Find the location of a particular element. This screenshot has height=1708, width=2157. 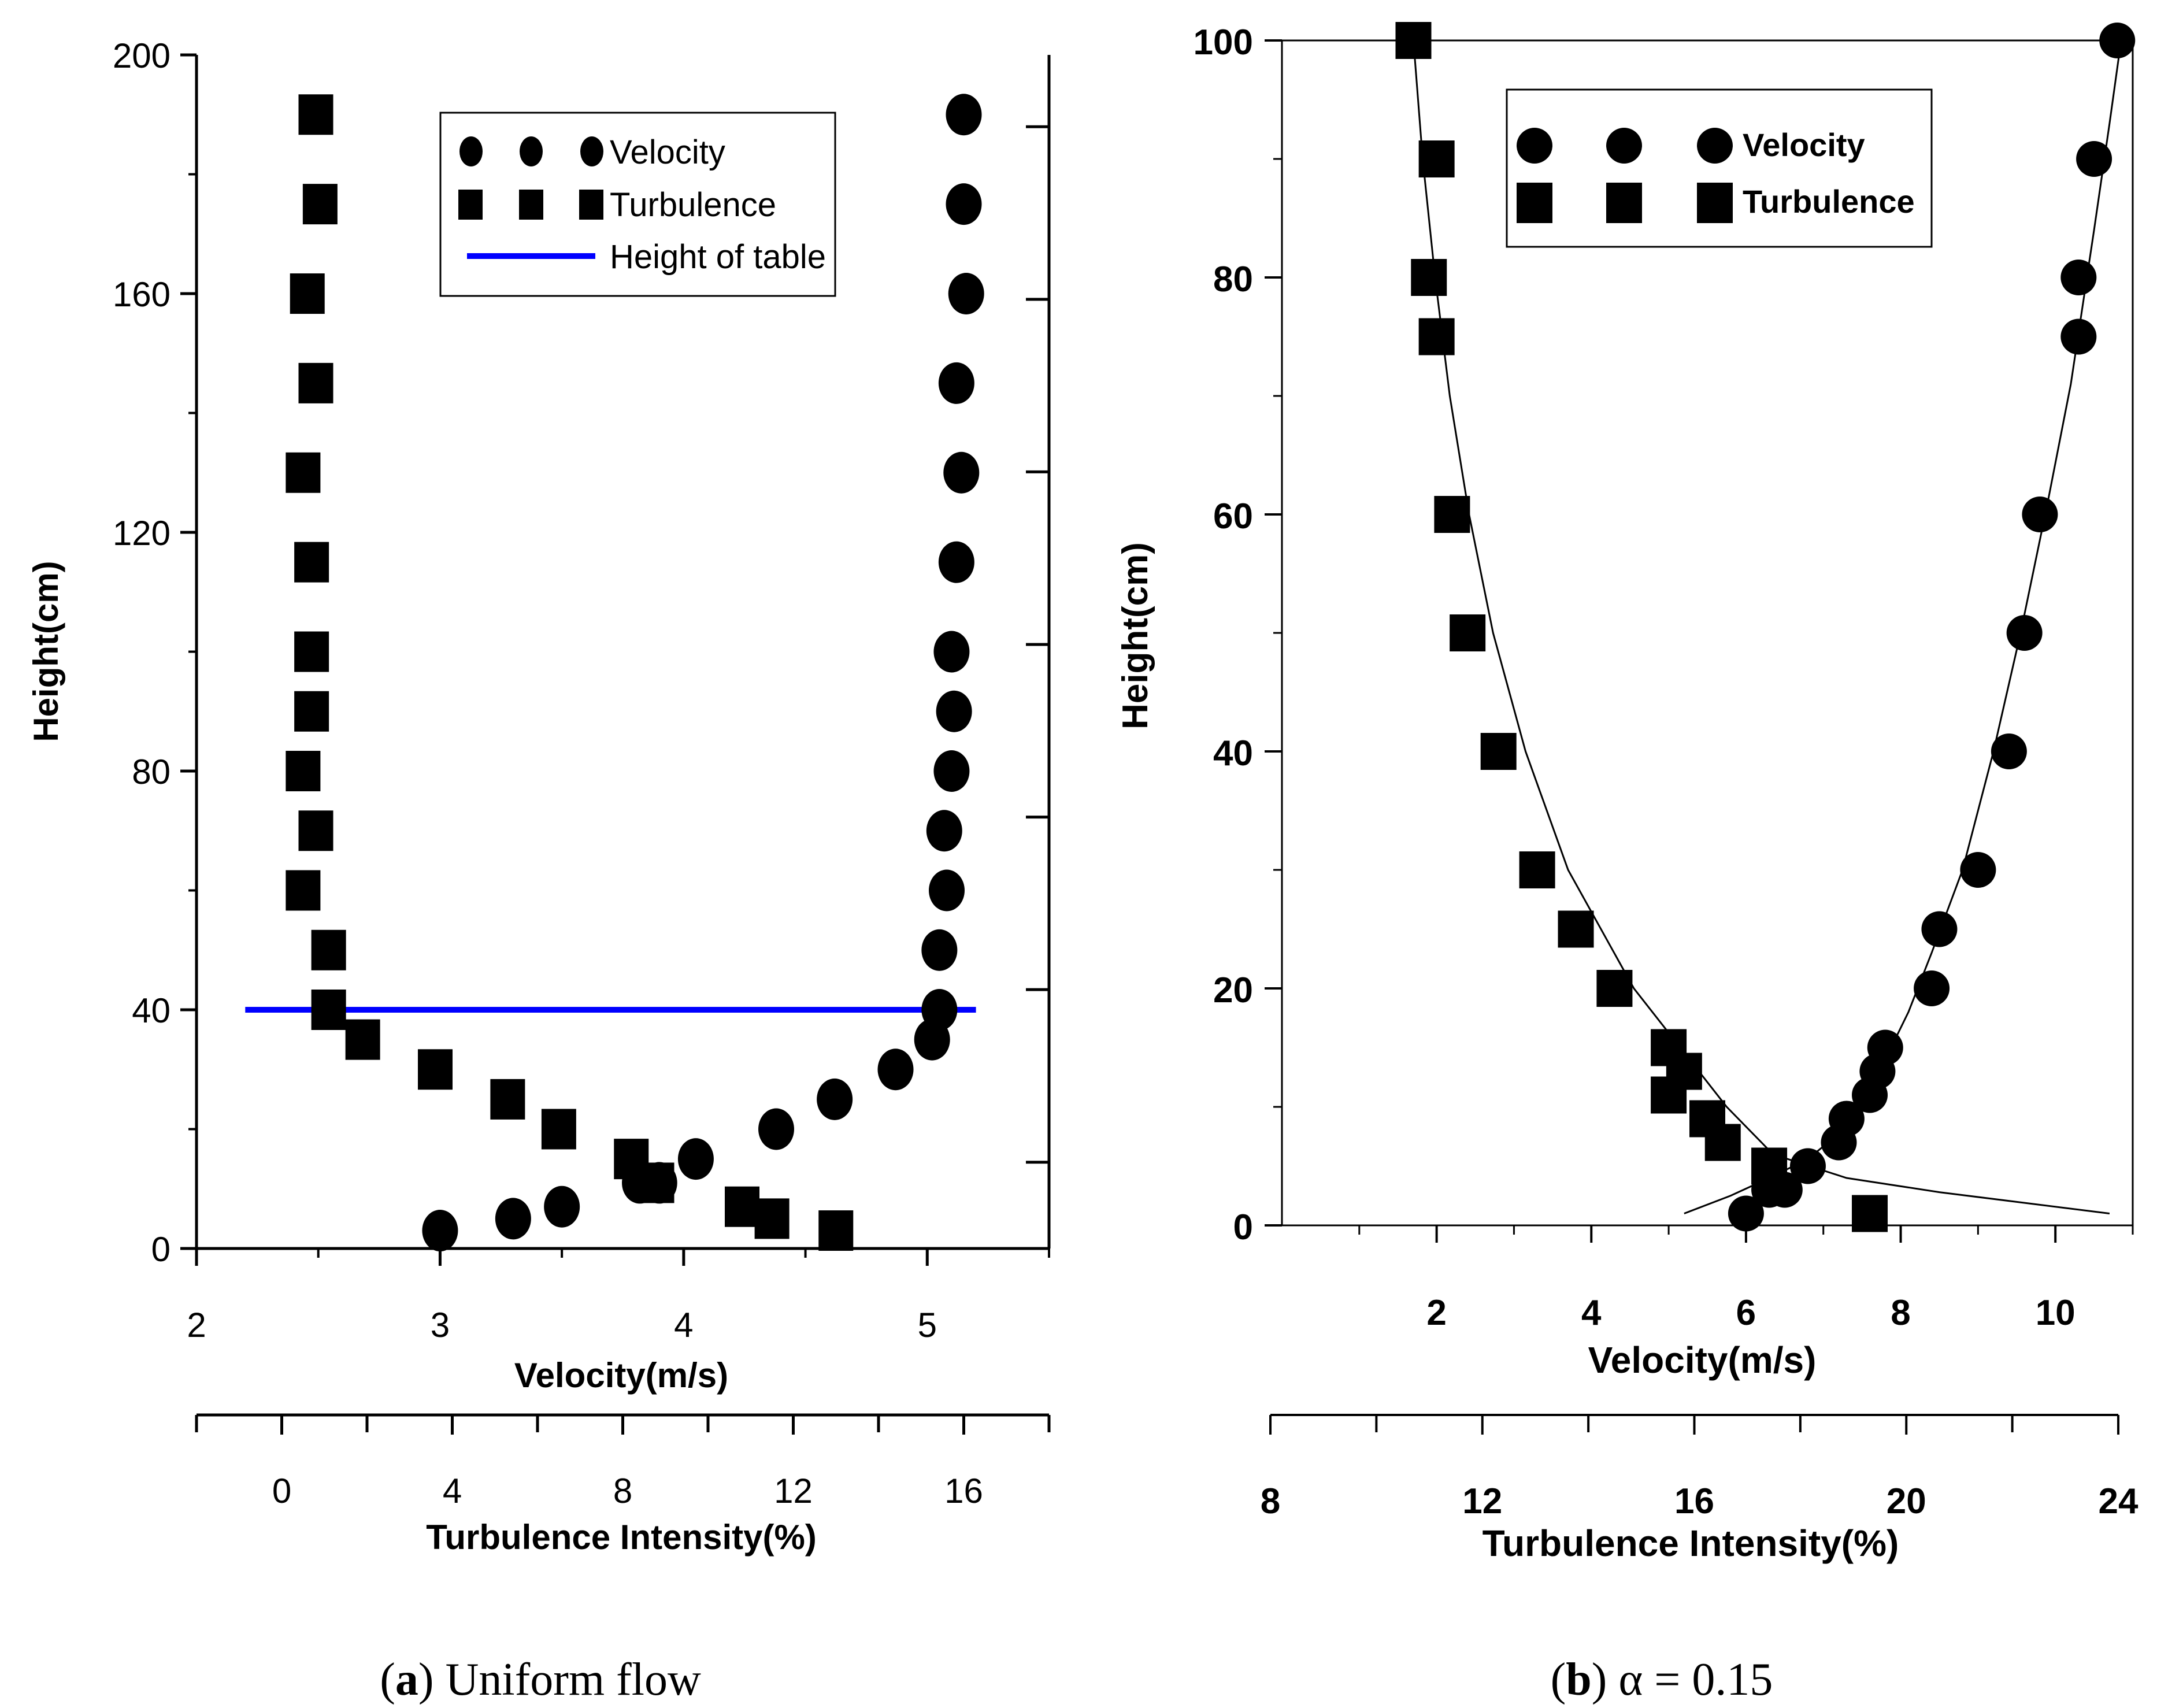

legend: Velocity Turbulence is located at coordinates (1719, 168).